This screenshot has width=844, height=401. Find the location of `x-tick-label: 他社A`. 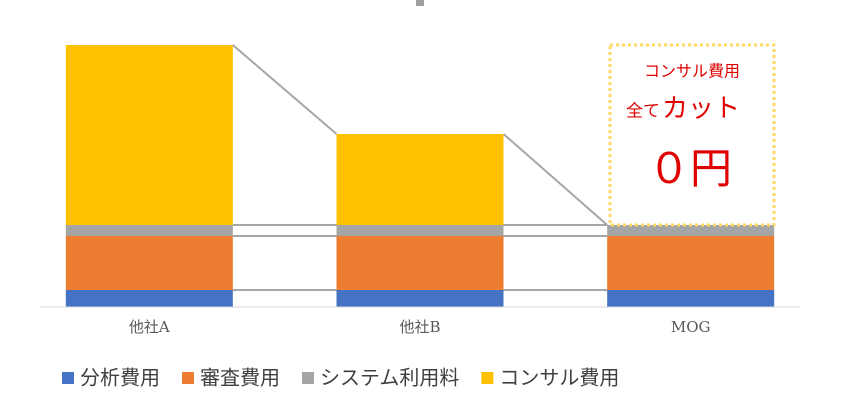

x-tick-label: 他社A is located at coordinates (149, 327).